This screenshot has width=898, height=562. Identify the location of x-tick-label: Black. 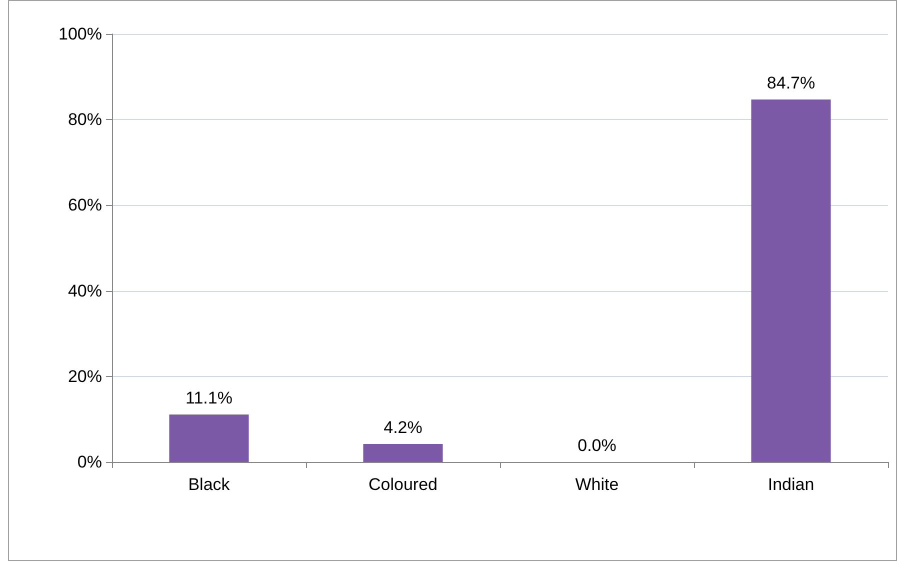
(209, 484).